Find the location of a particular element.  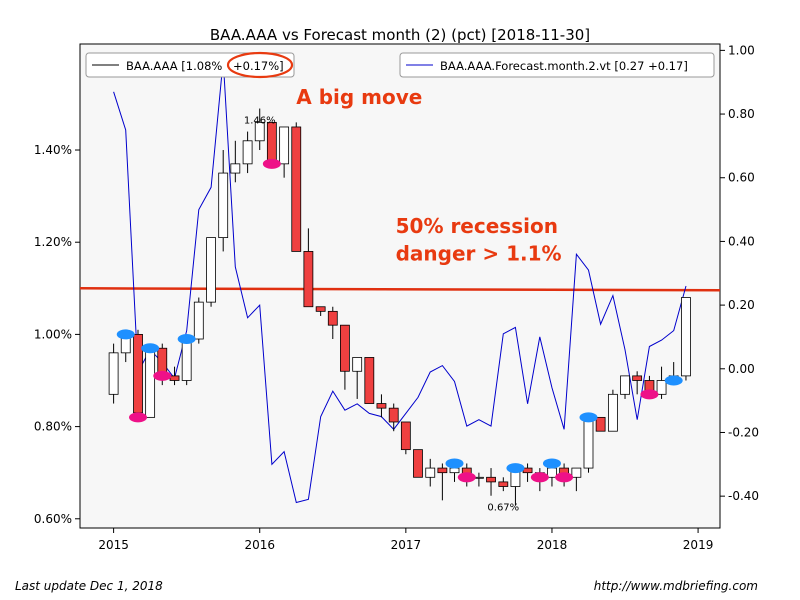

left-axis-tick-label: 0.80% is located at coordinates (53, 427).